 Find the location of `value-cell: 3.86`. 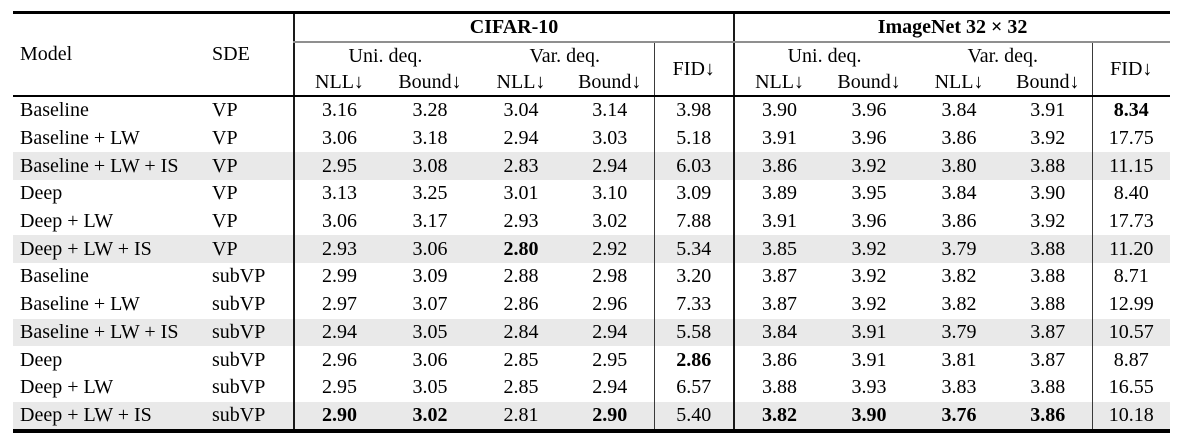

value-cell: 3.86 is located at coordinates (1048, 414).